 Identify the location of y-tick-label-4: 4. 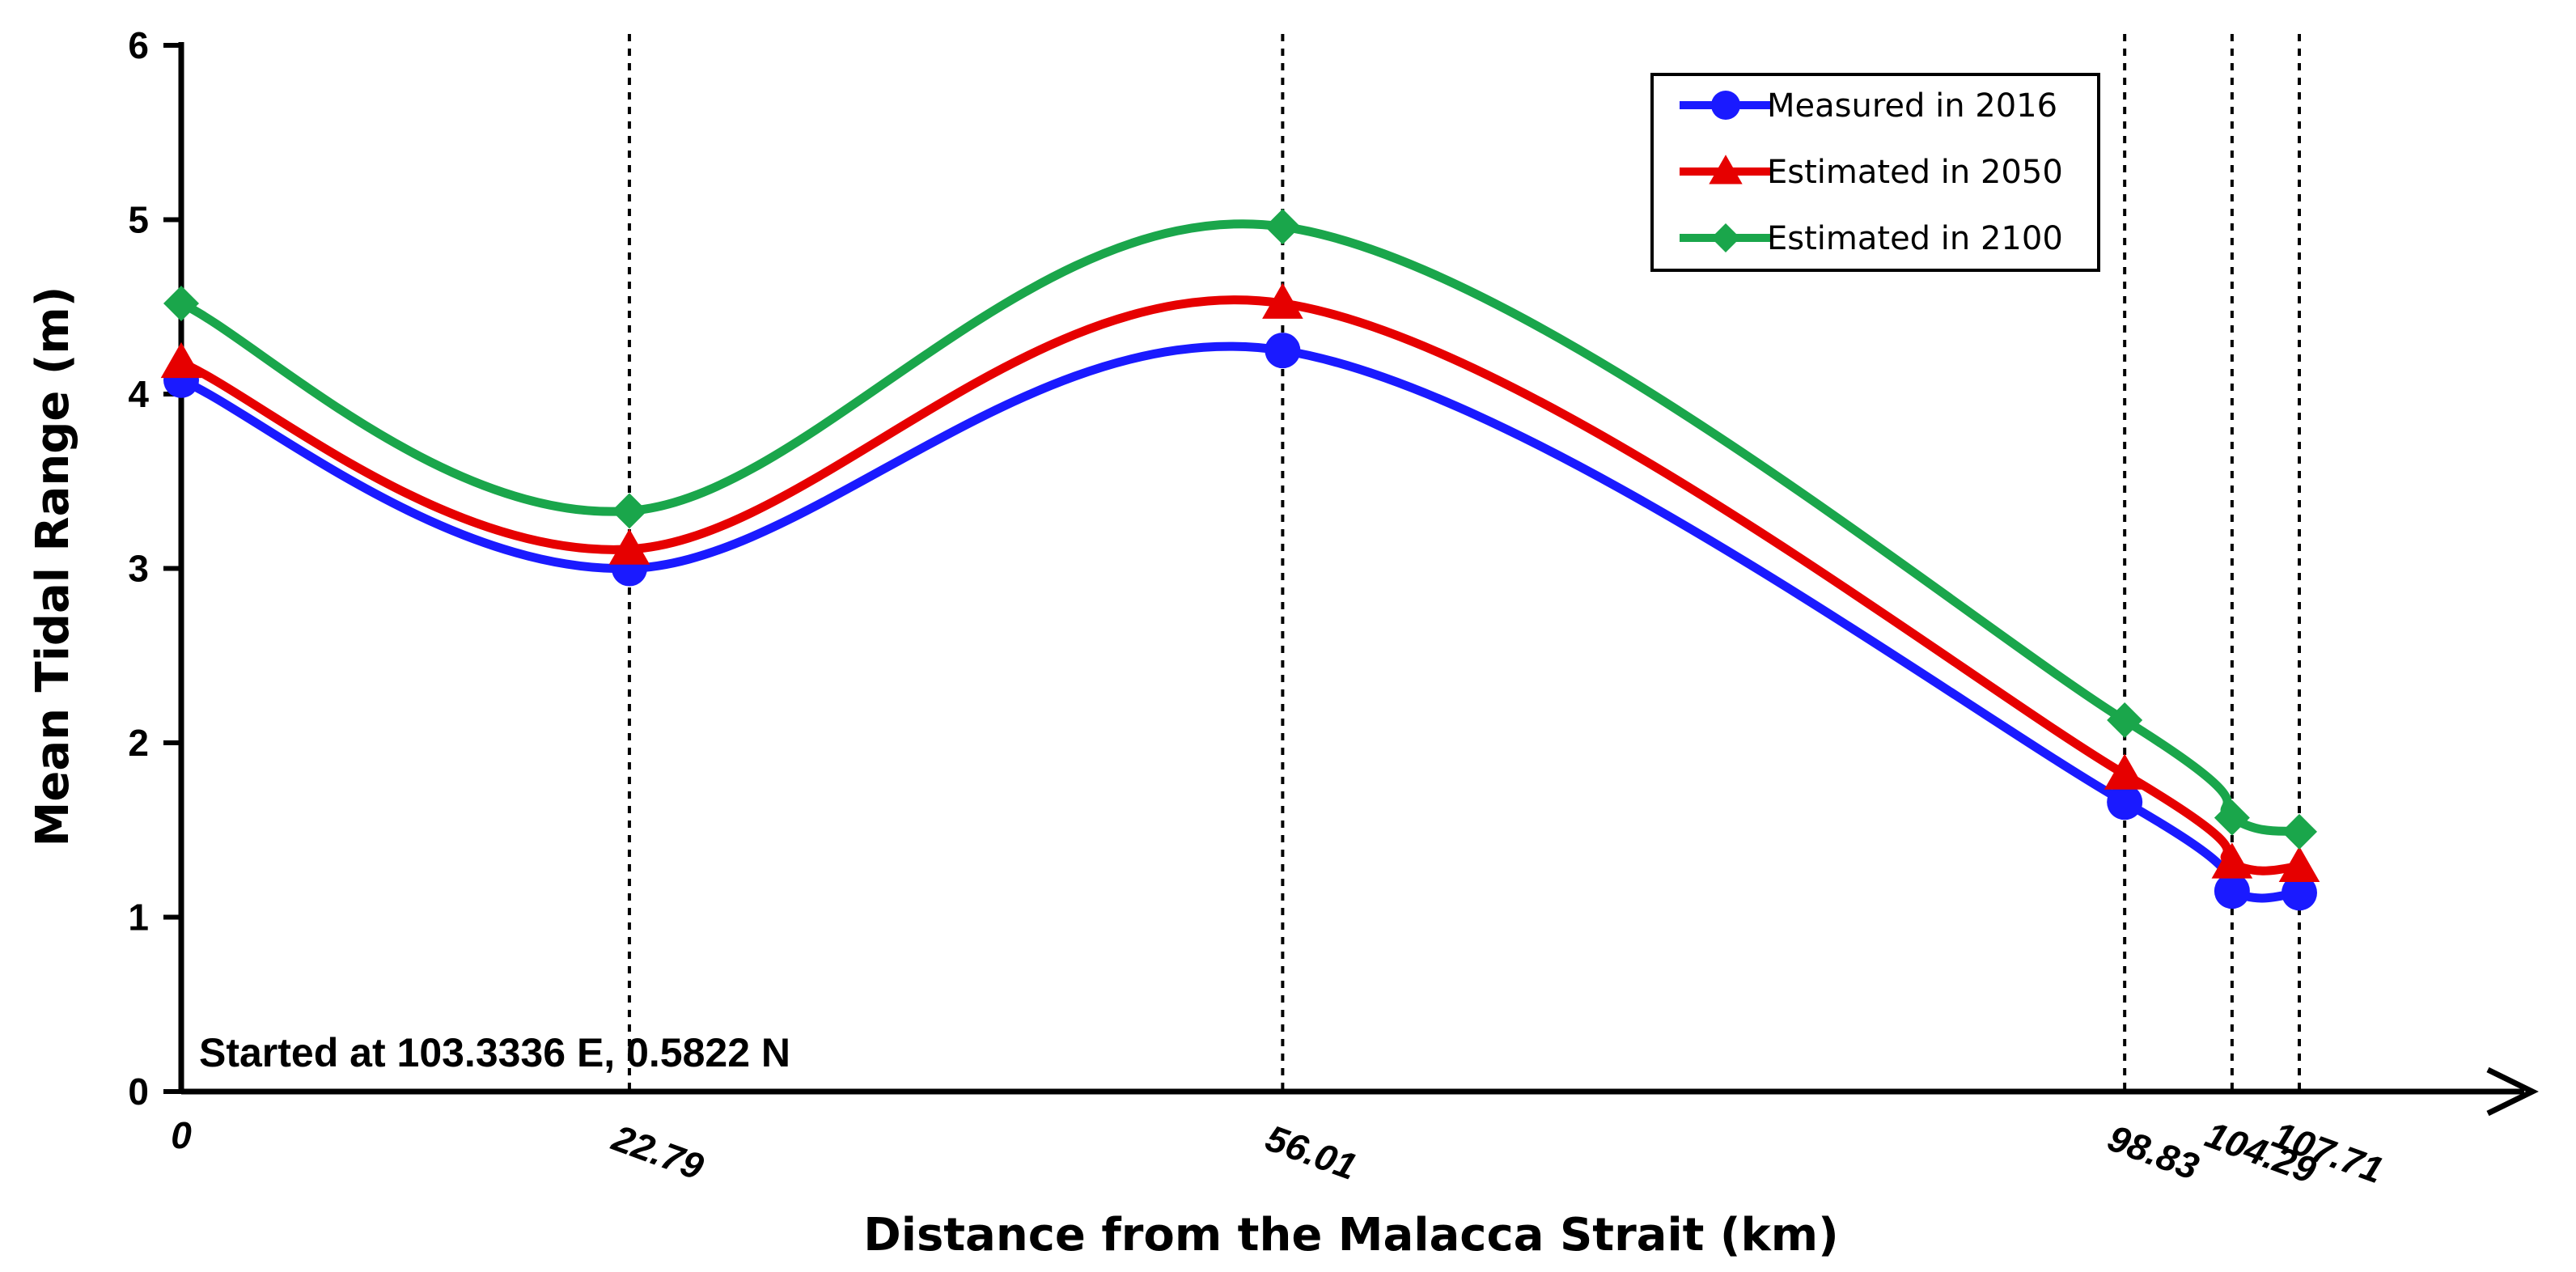
(138, 394).